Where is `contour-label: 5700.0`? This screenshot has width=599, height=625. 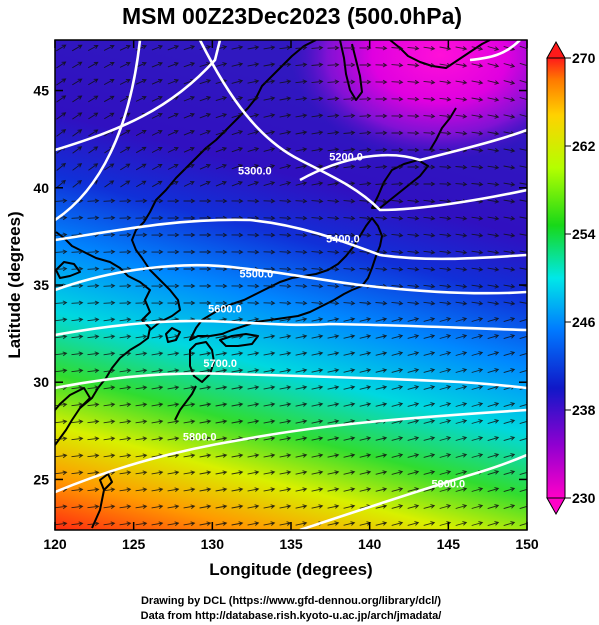
contour-label: 5700.0 is located at coordinates (220, 364).